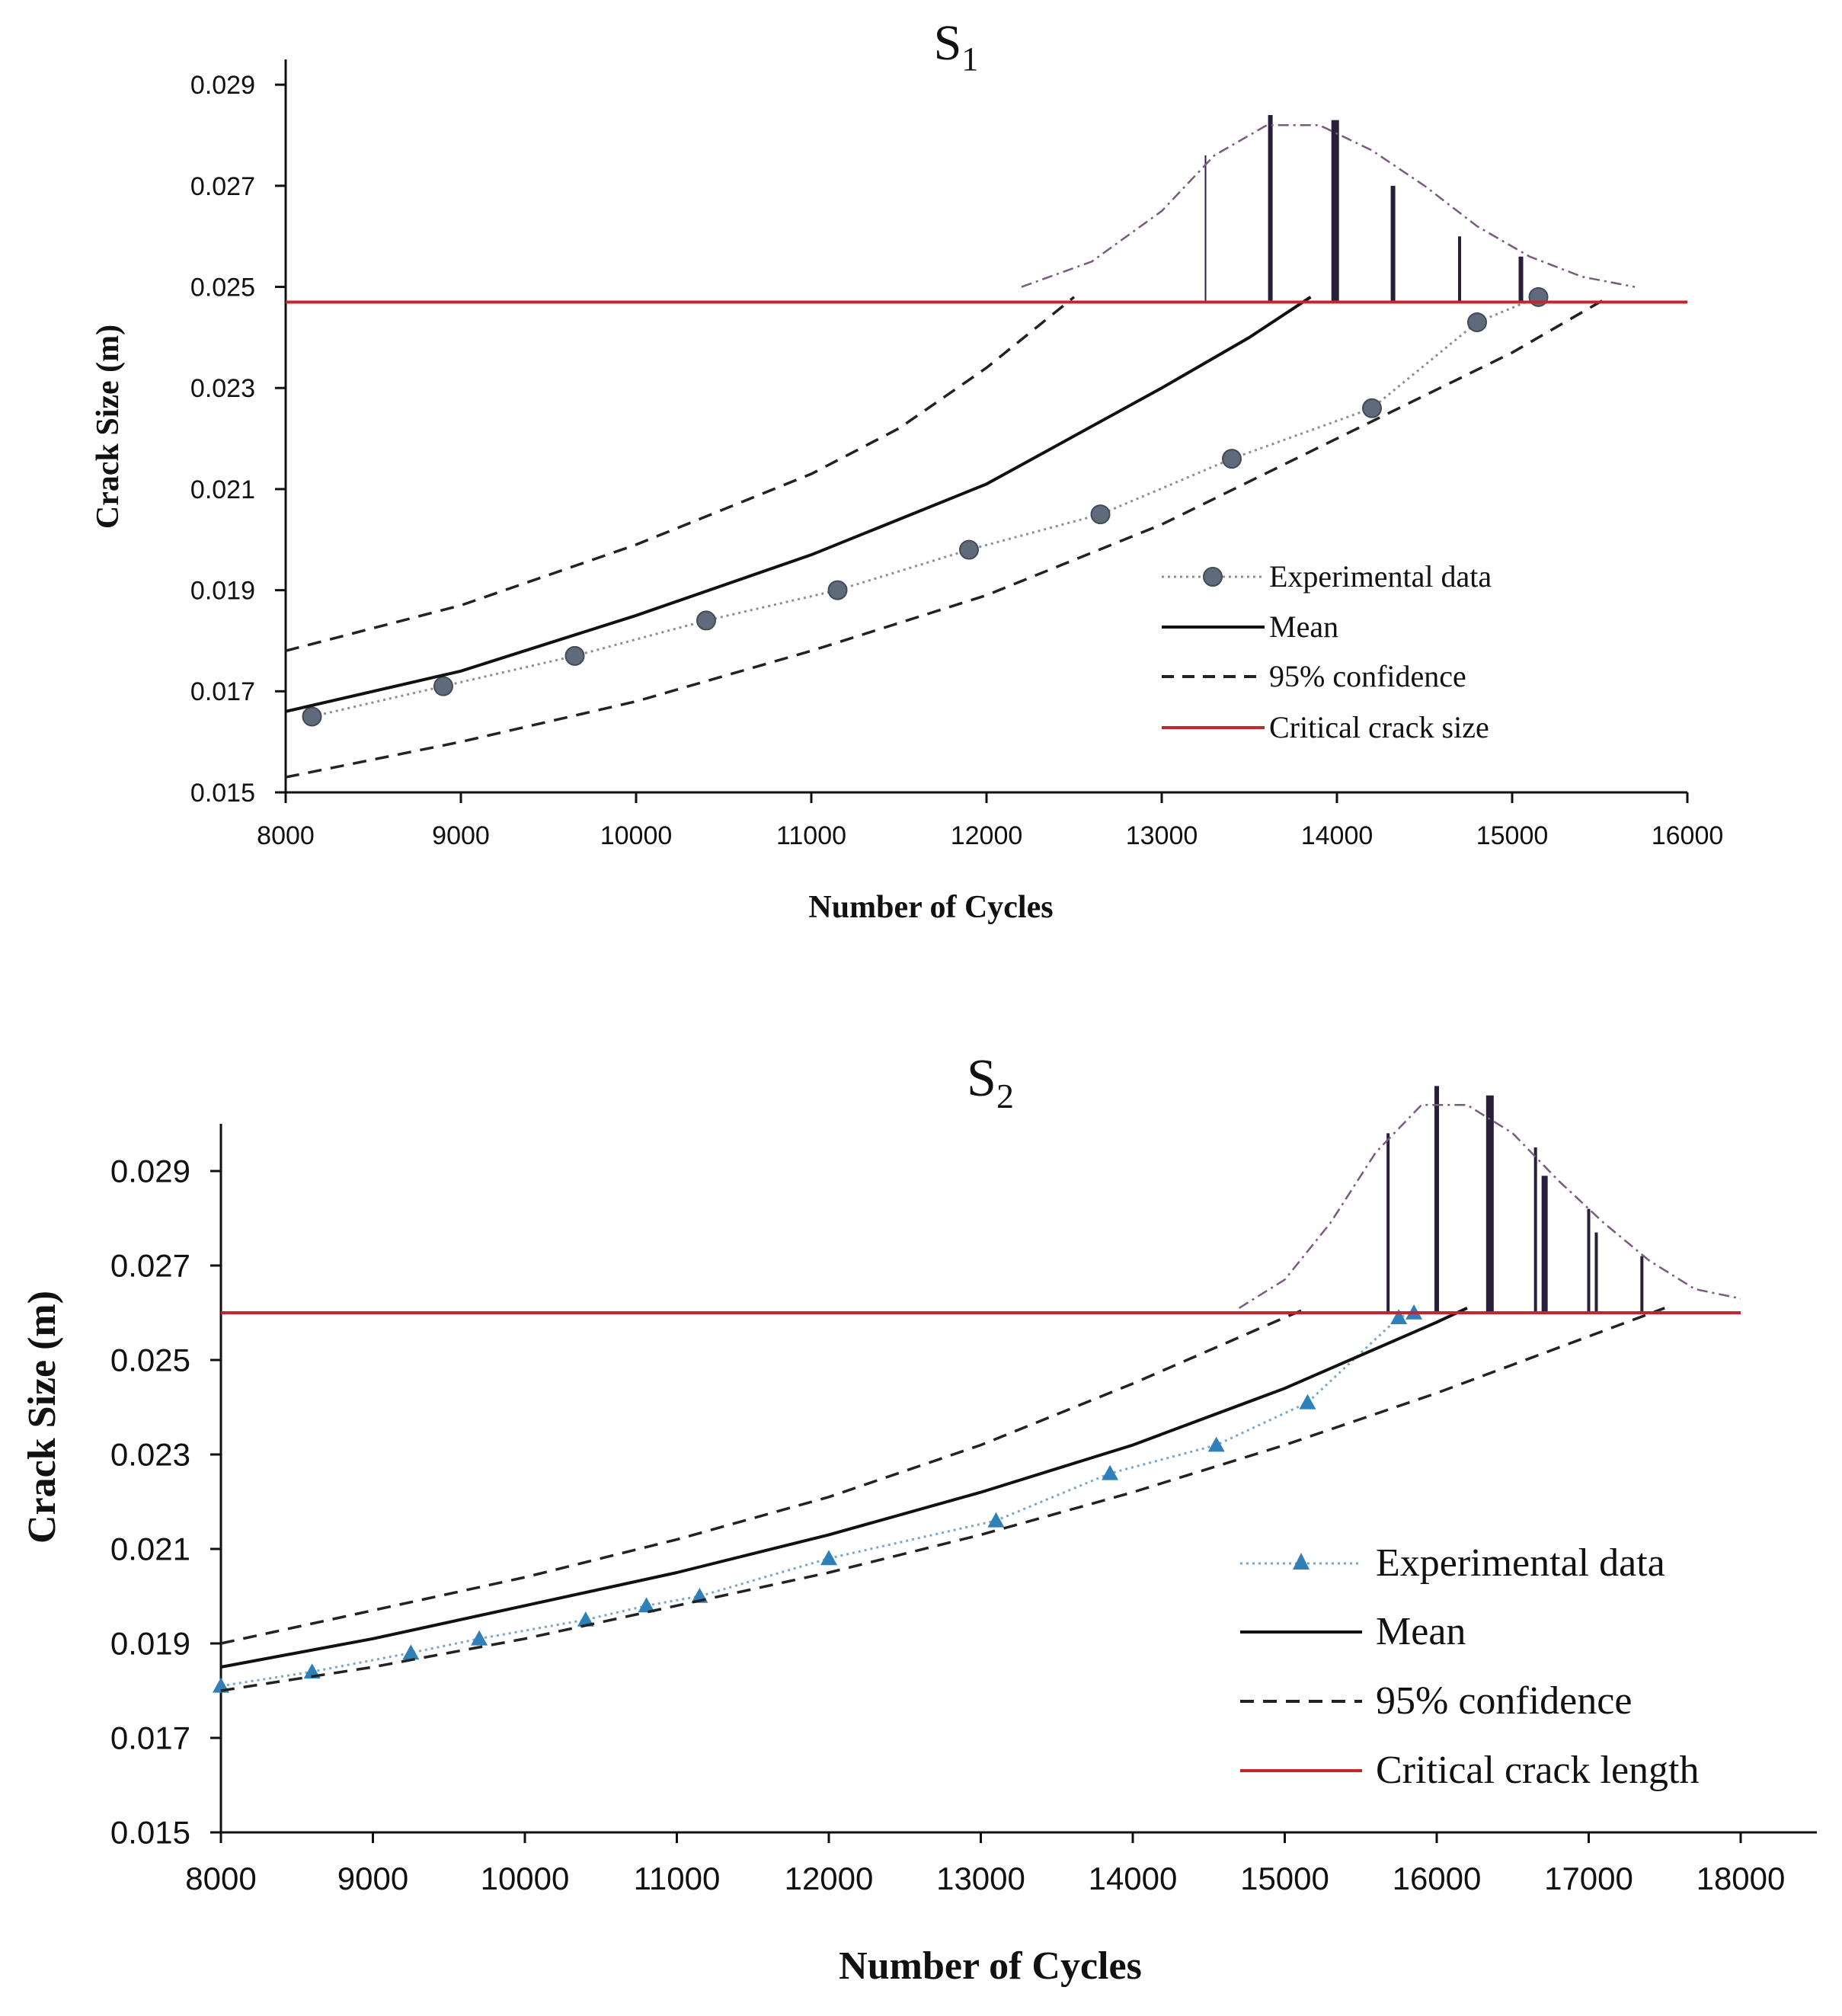 The image size is (1842, 2016). I want to click on legend-label-critical: Critical crack length, so click(1537, 1770).